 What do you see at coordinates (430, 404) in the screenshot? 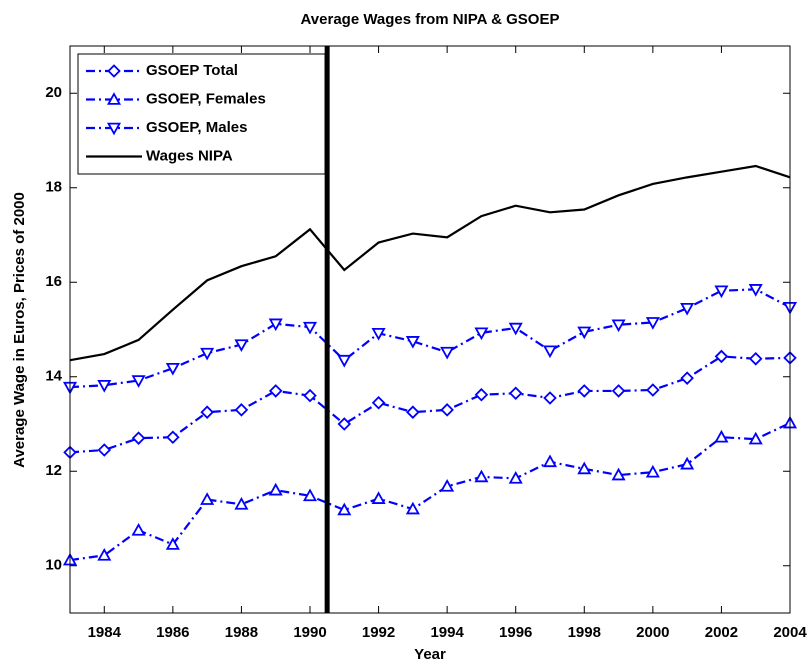
I see `series-line` at bounding box center [430, 404].